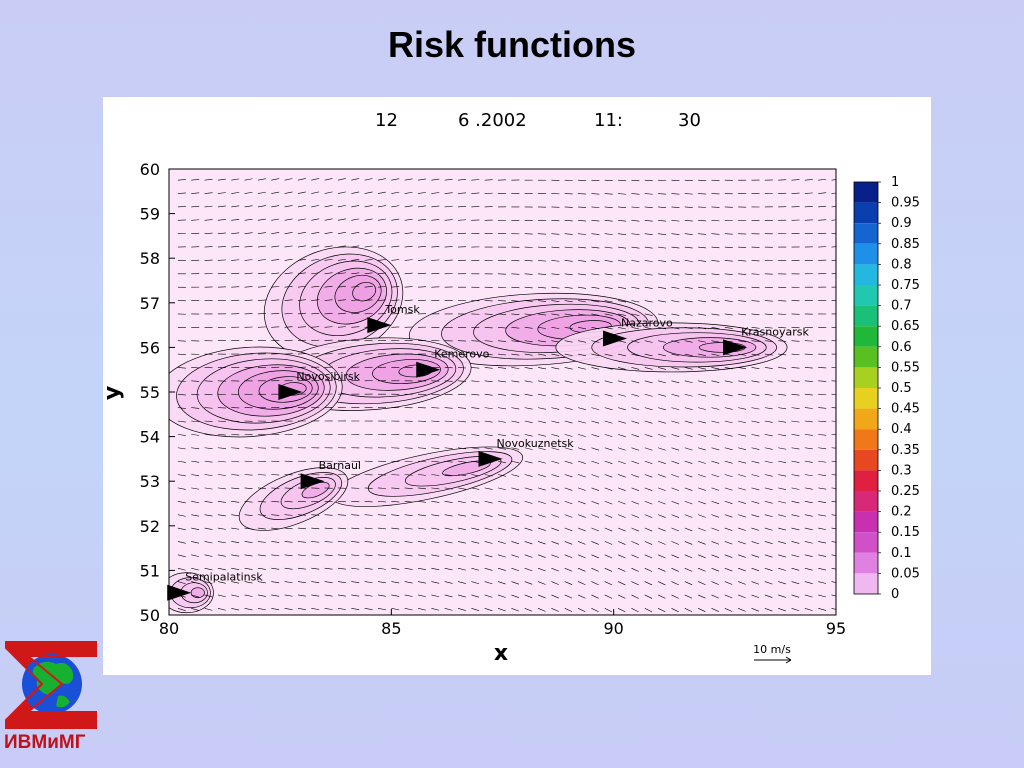  What do you see at coordinates (290, 392) in the screenshot?
I see `source-marker` at bounding box center [290, 392].